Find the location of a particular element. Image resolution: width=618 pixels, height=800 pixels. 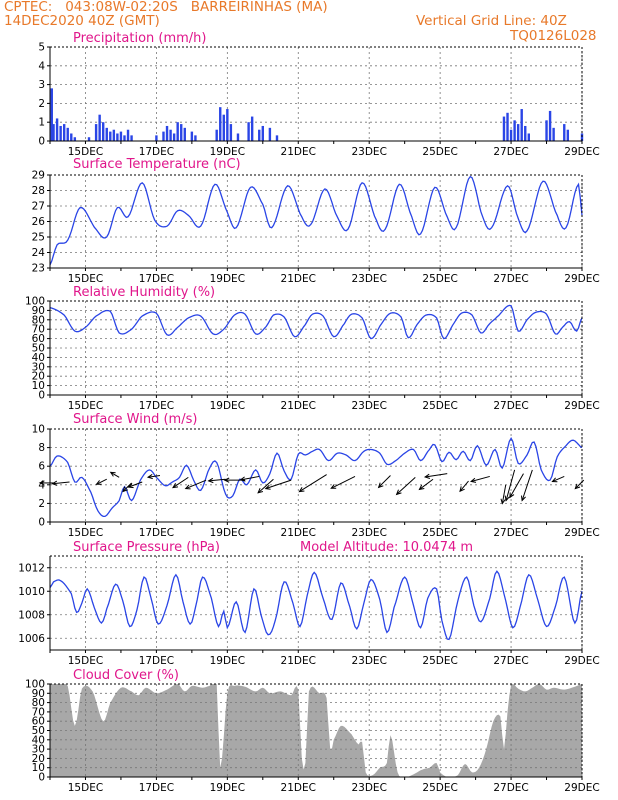

panel-title: Cloud Cover (%) is located at coordinates (126, 675).